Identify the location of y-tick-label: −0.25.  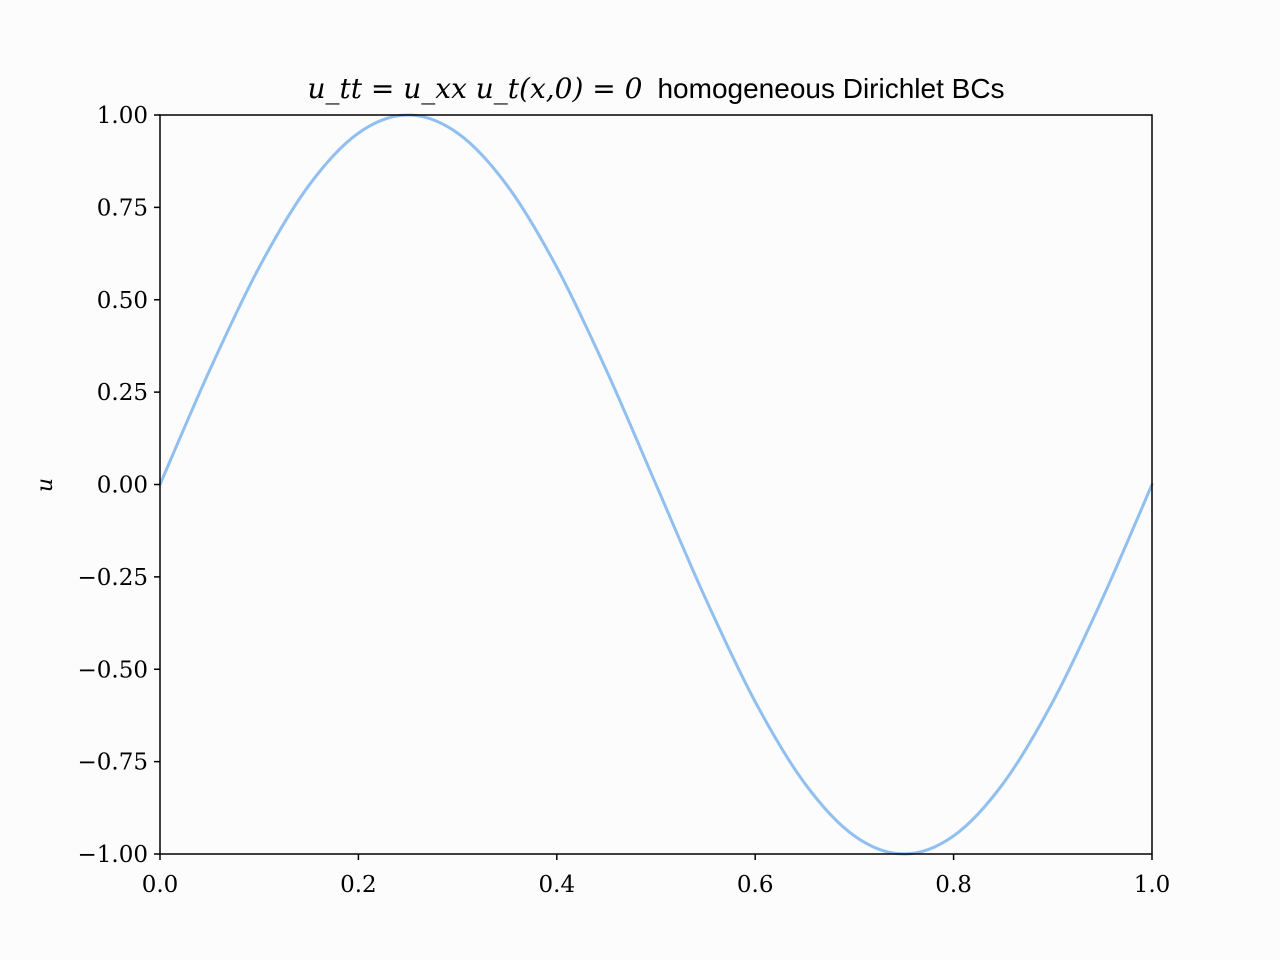
(113, 578).